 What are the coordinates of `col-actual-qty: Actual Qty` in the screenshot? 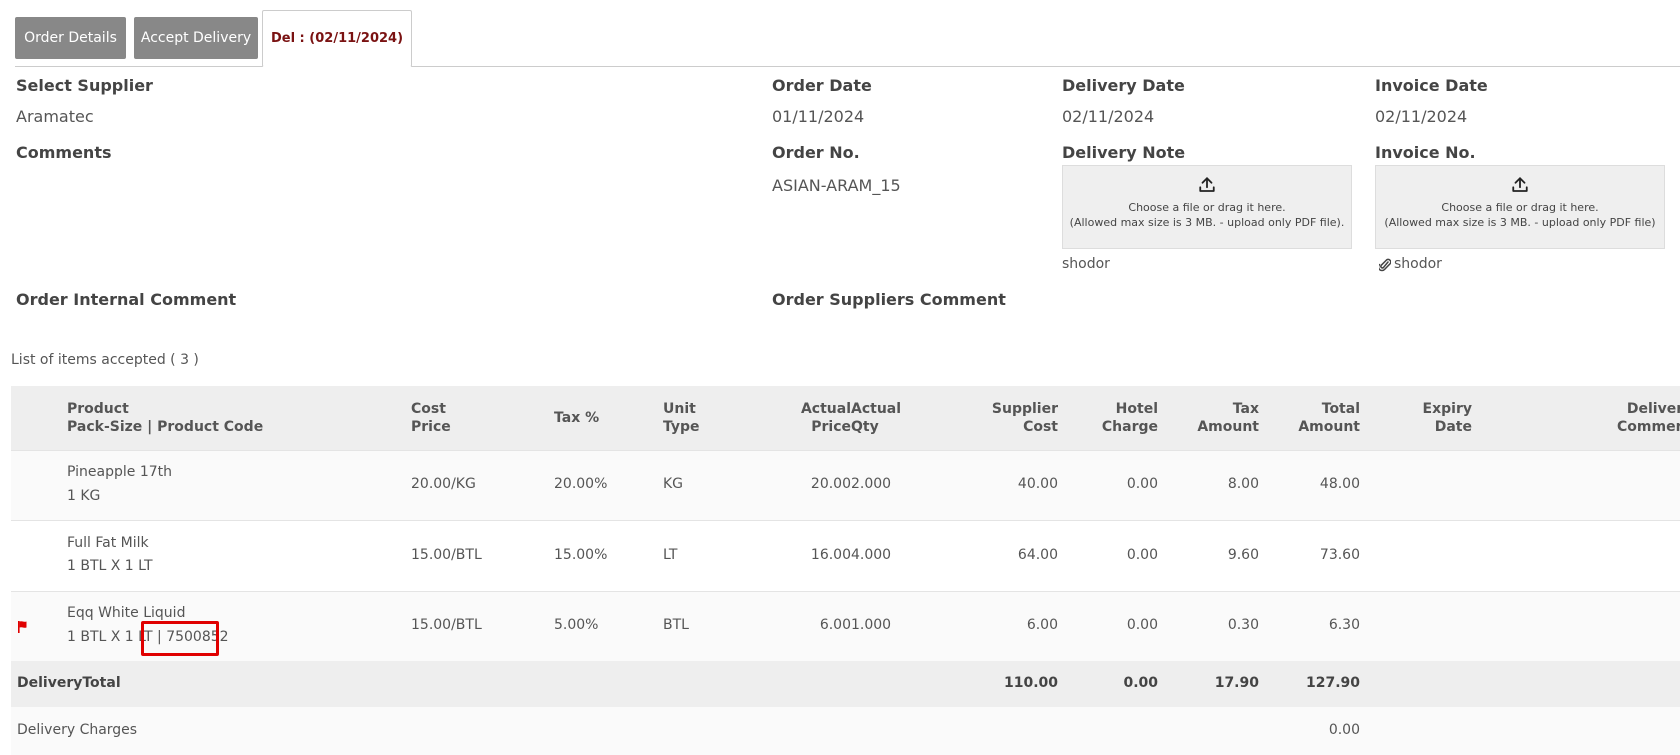 It's located at (876, 418).